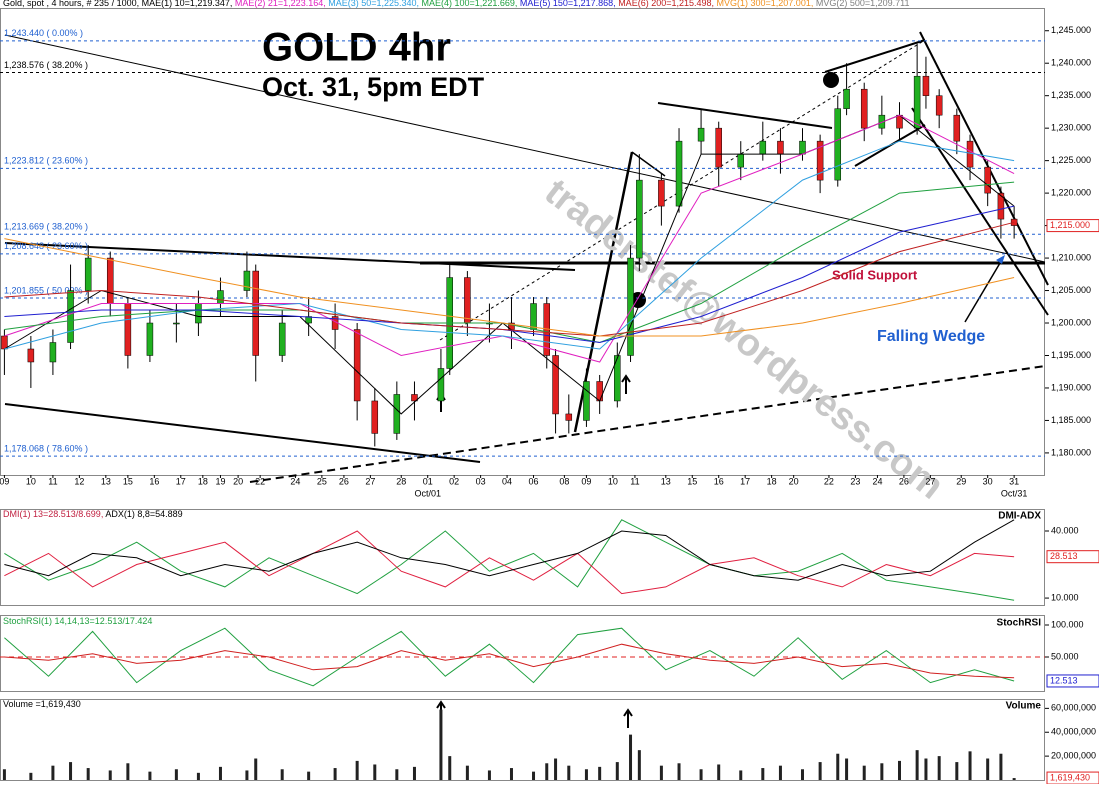 Image resolution: width=1099 pixels, height=789 pixels. I want to click on x-tick-label: Oct/01, so click(427, 493).